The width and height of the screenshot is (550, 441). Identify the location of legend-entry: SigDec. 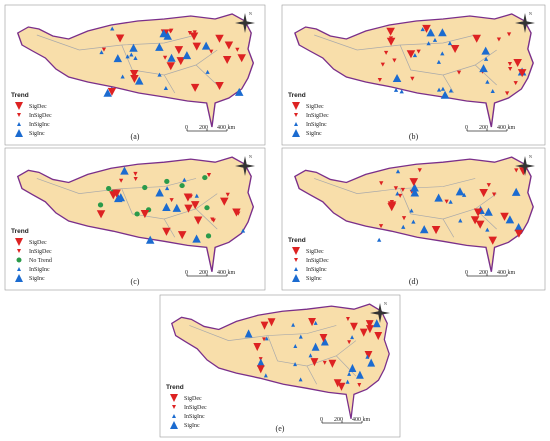
(315, 252).